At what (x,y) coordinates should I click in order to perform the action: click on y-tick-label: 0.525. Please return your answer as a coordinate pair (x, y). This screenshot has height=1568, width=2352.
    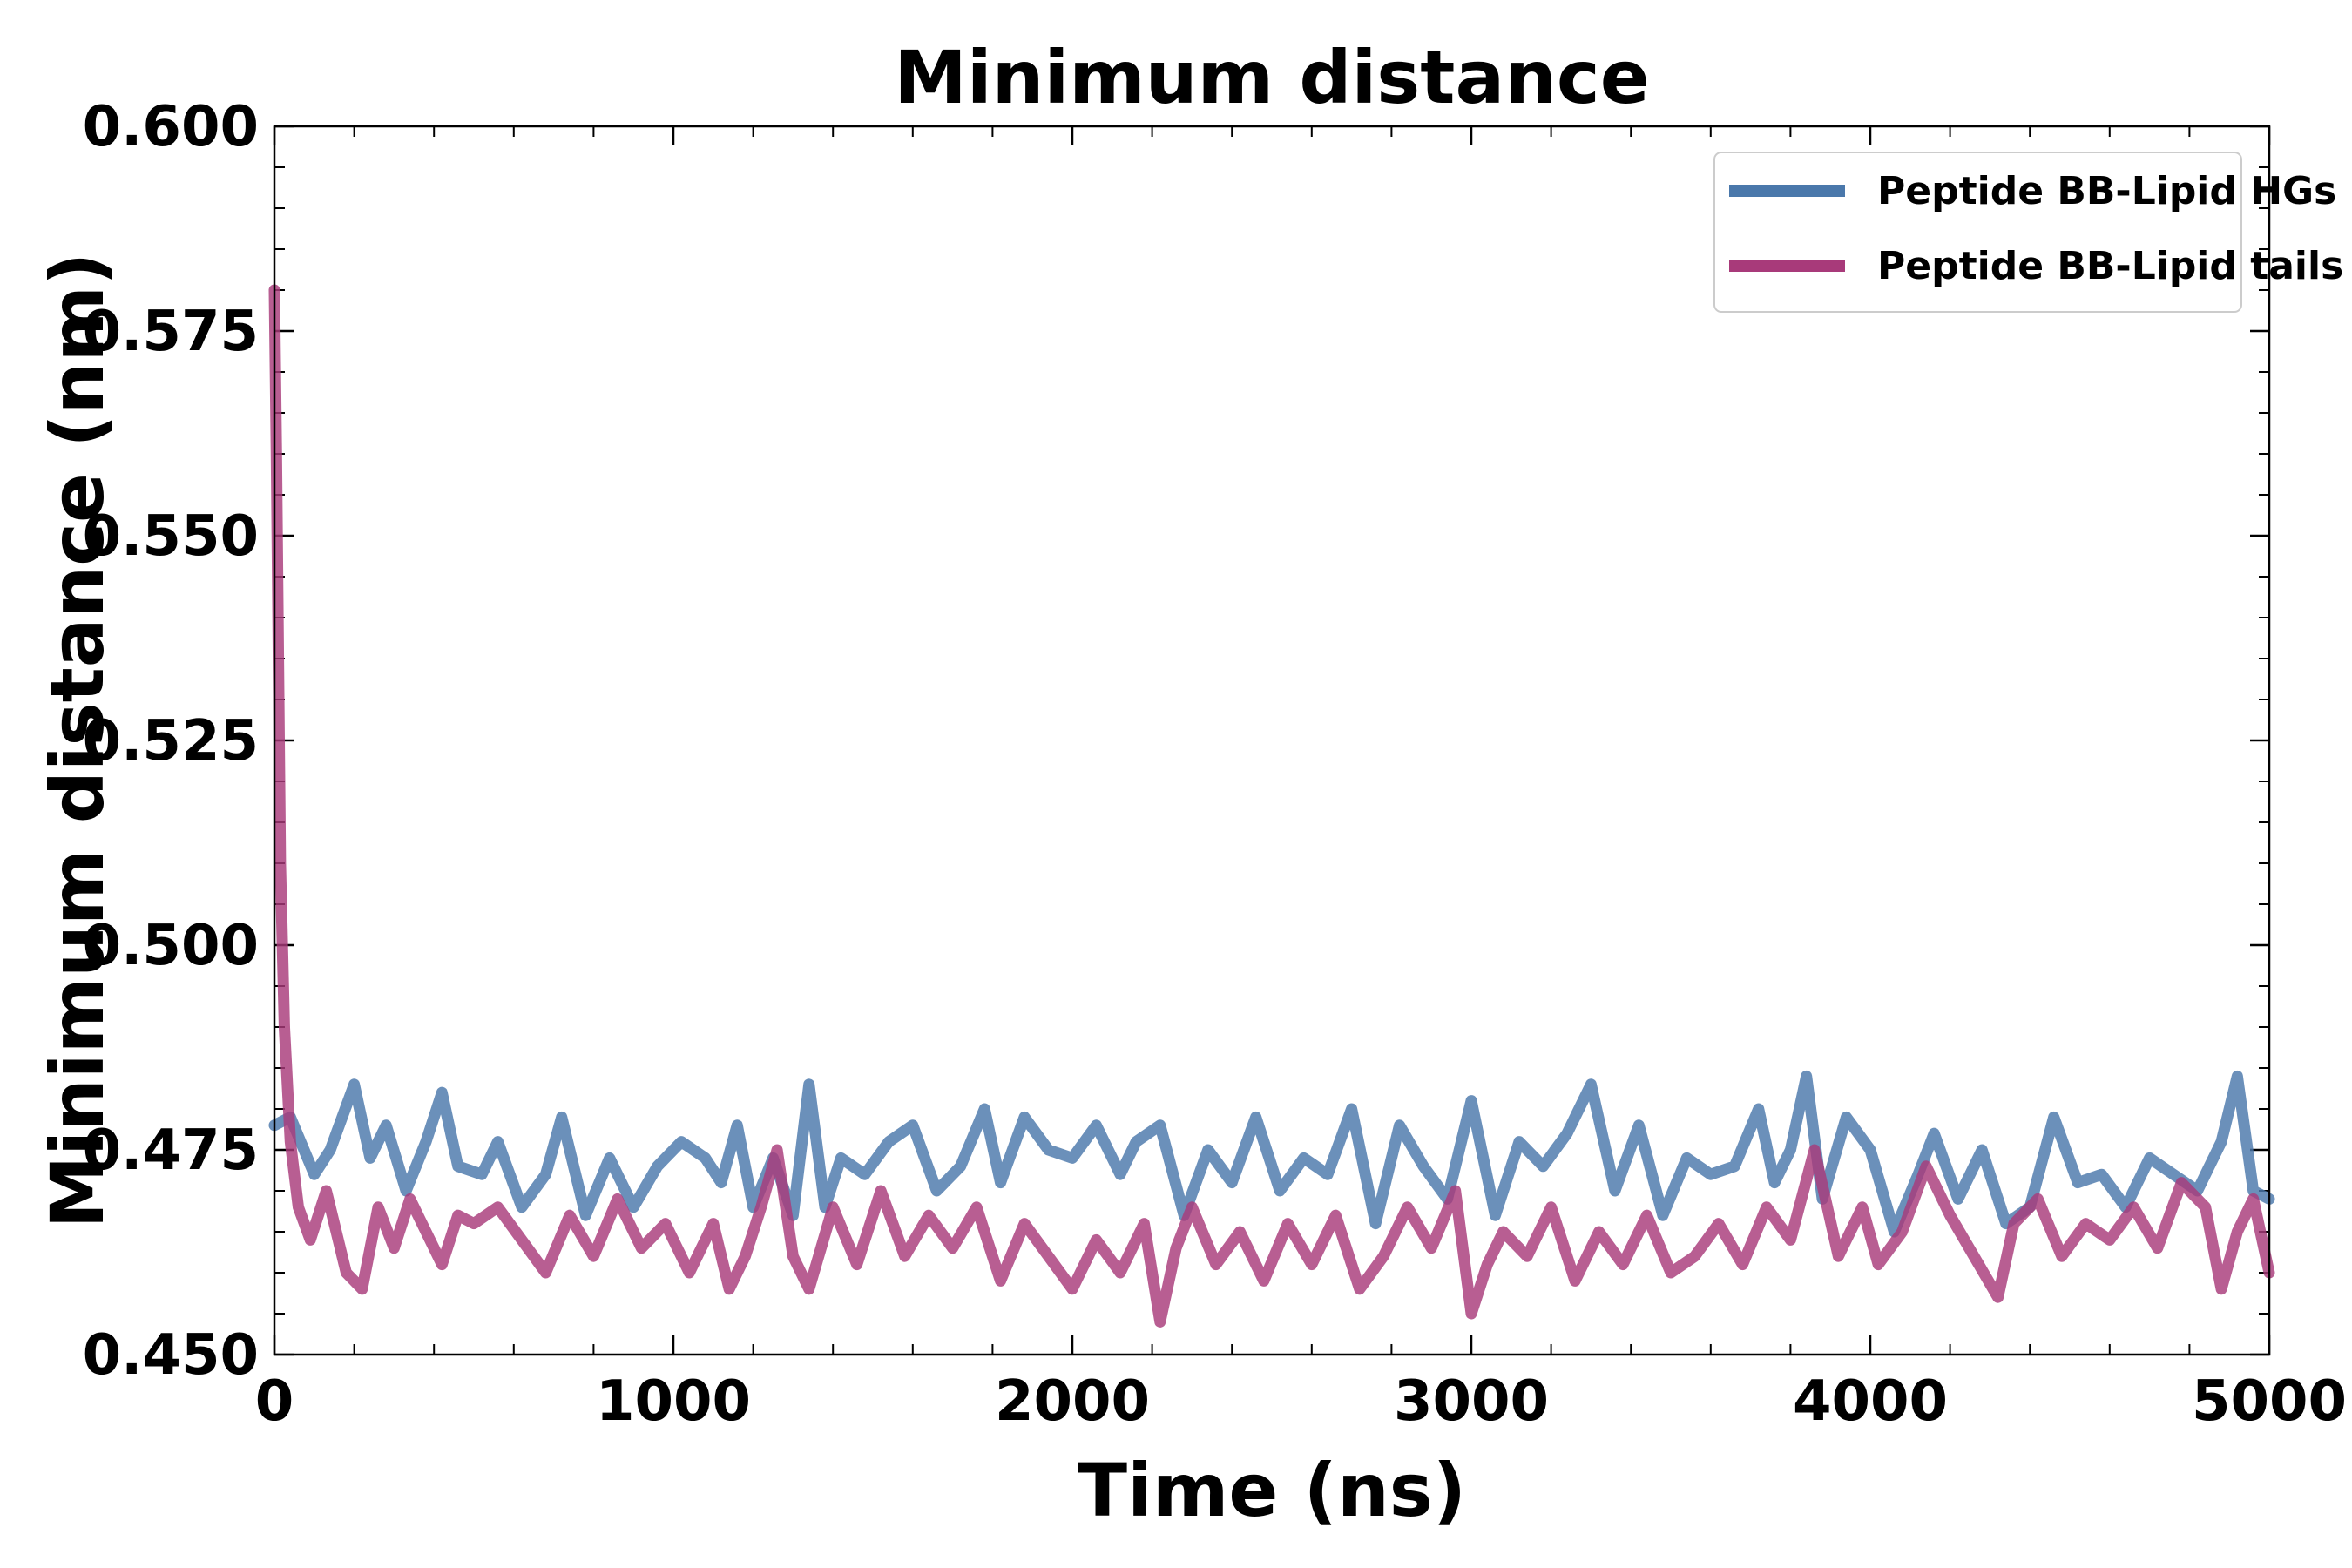
    Looking at the image, I should click on (171, 741).